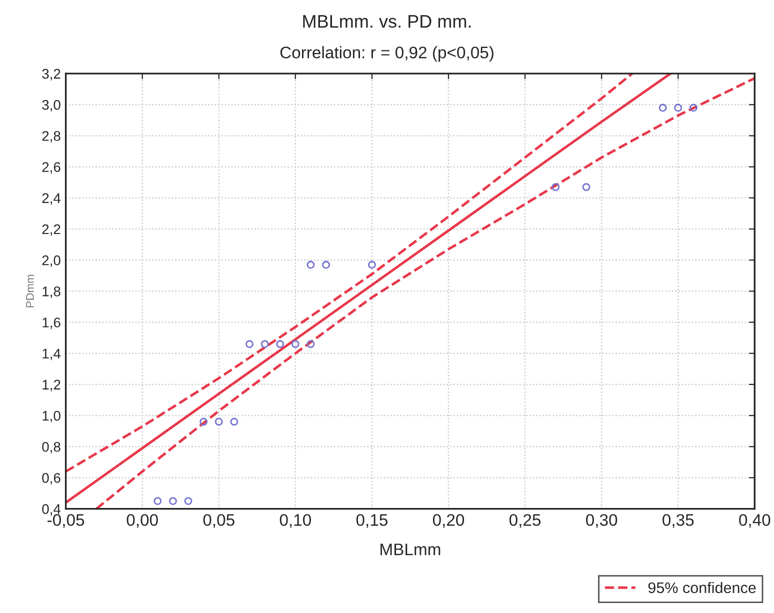 This screenshot has width=774, height=613. I want to click on x-tick-label: 0,40, so click(754, 521).